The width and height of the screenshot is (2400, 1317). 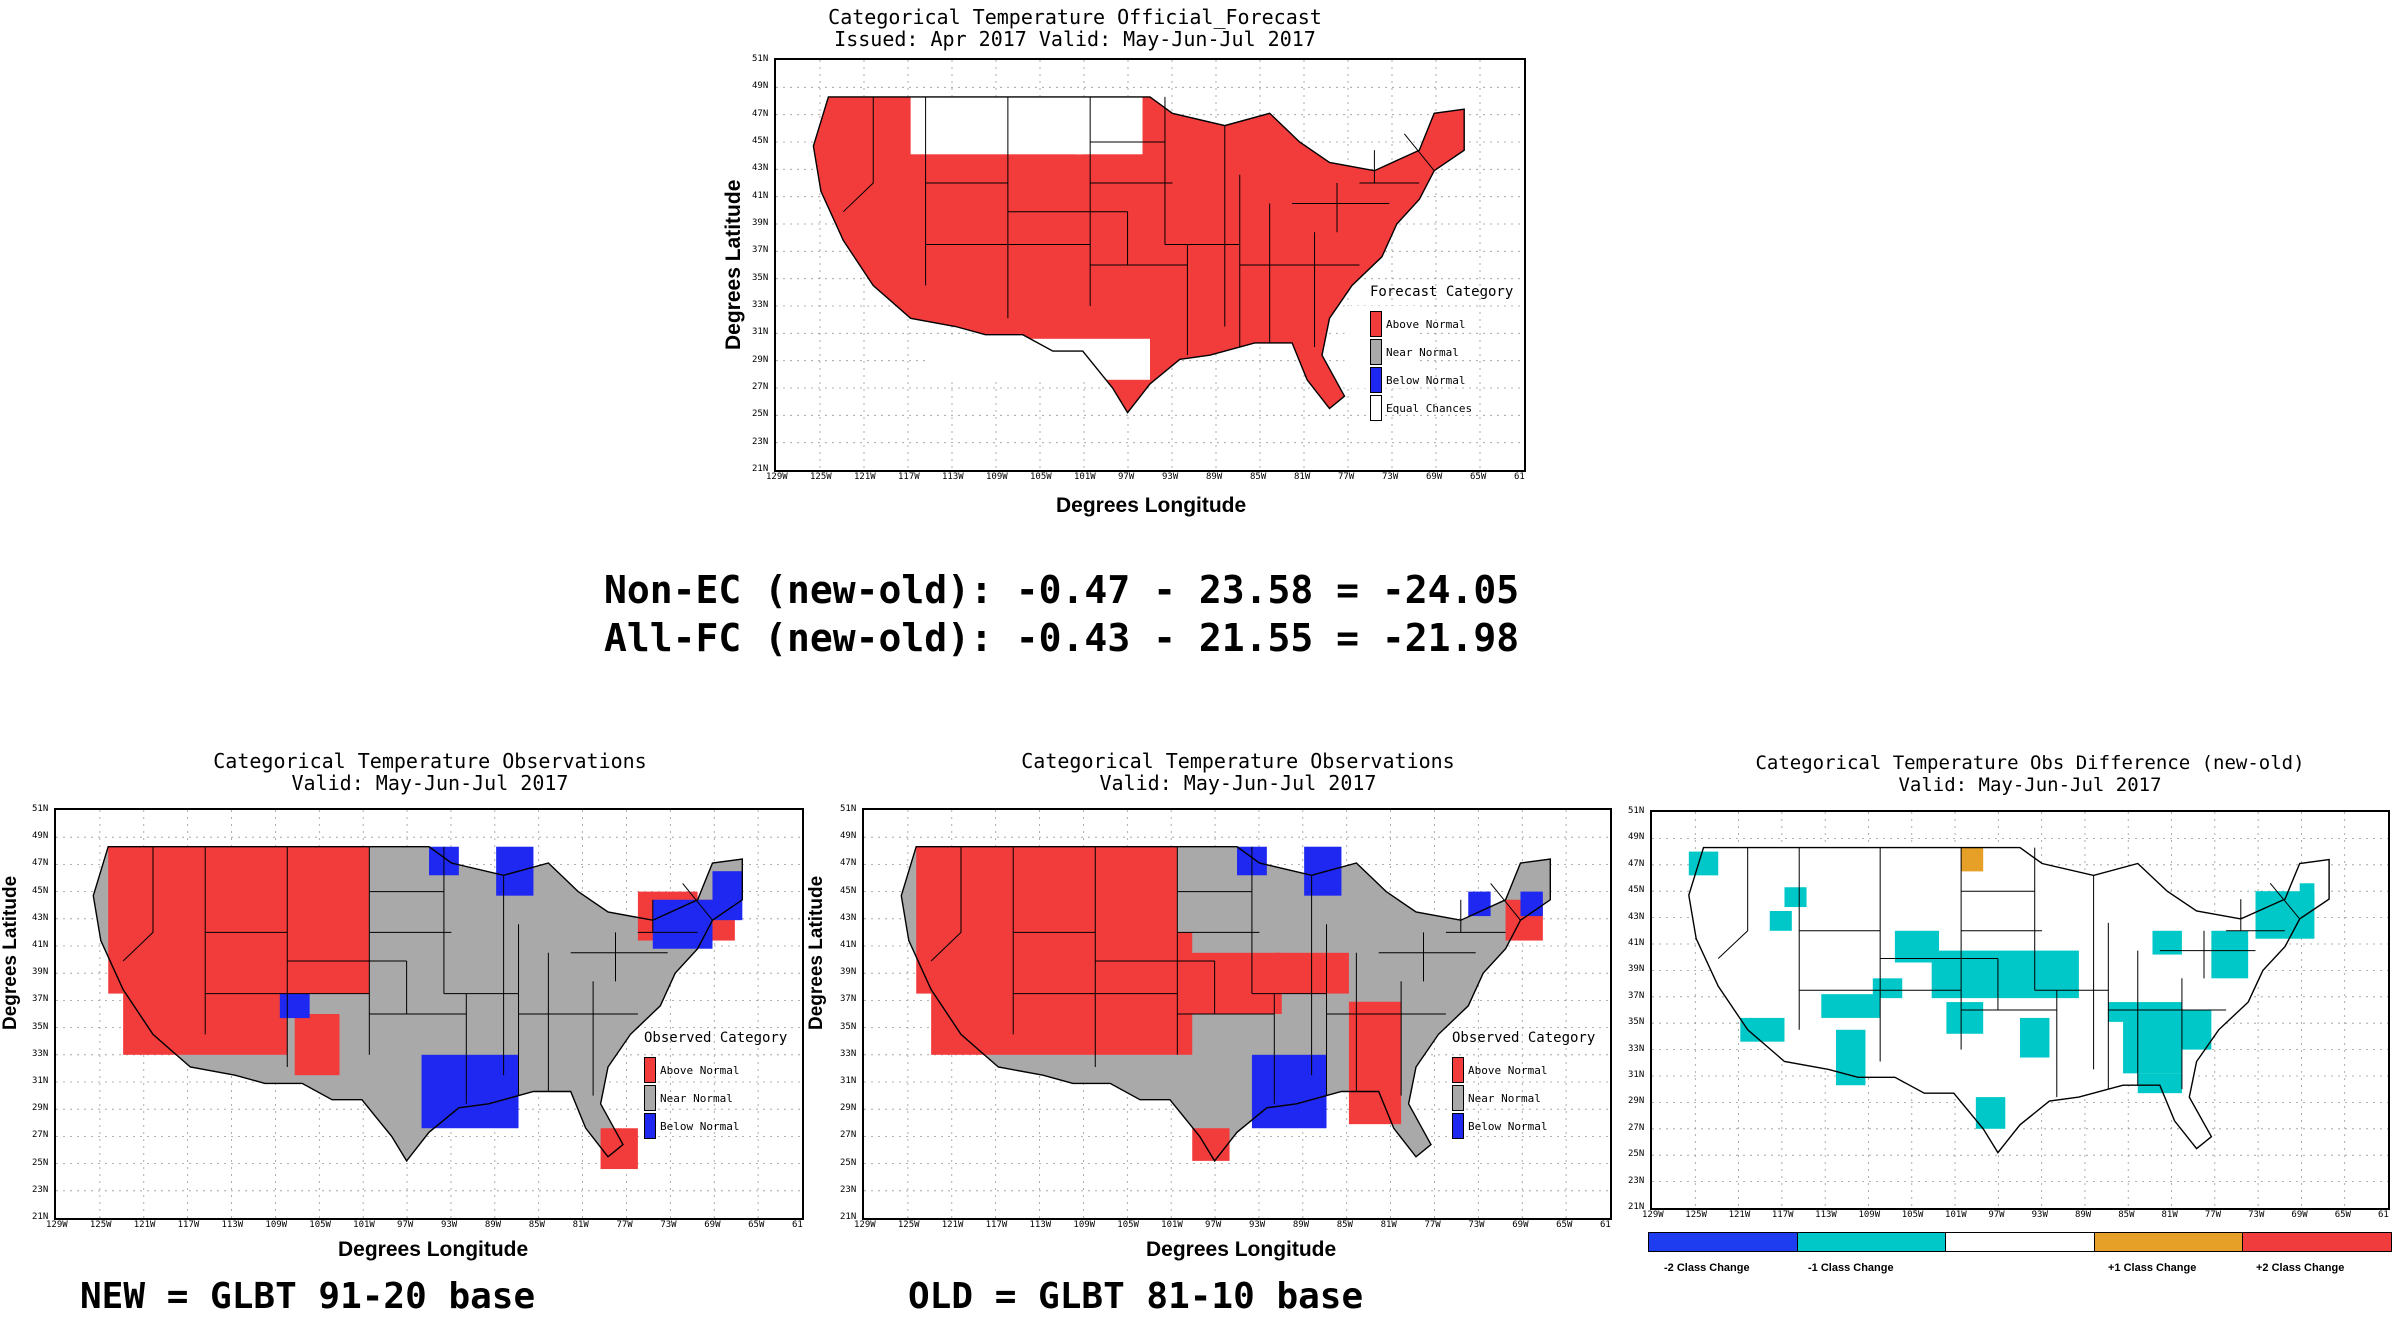 What do you see at coordinates (848, 1162) in the screenshot?
I see `lat-tick-label: 25N` at bounding box center [848, 1162].